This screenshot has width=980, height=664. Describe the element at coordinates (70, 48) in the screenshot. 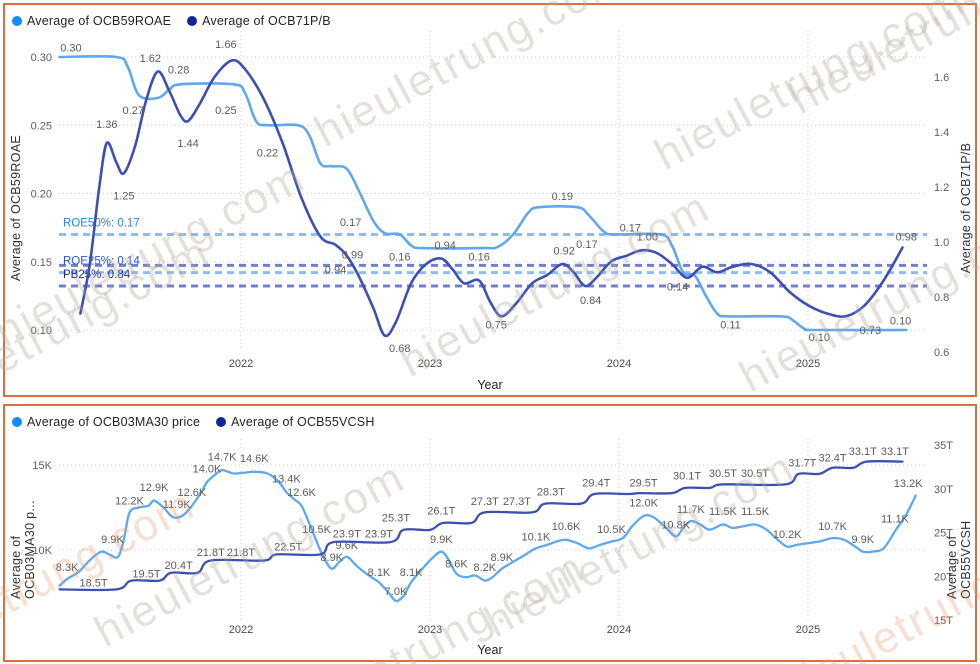

I see `data-label: 0.30` at that location.